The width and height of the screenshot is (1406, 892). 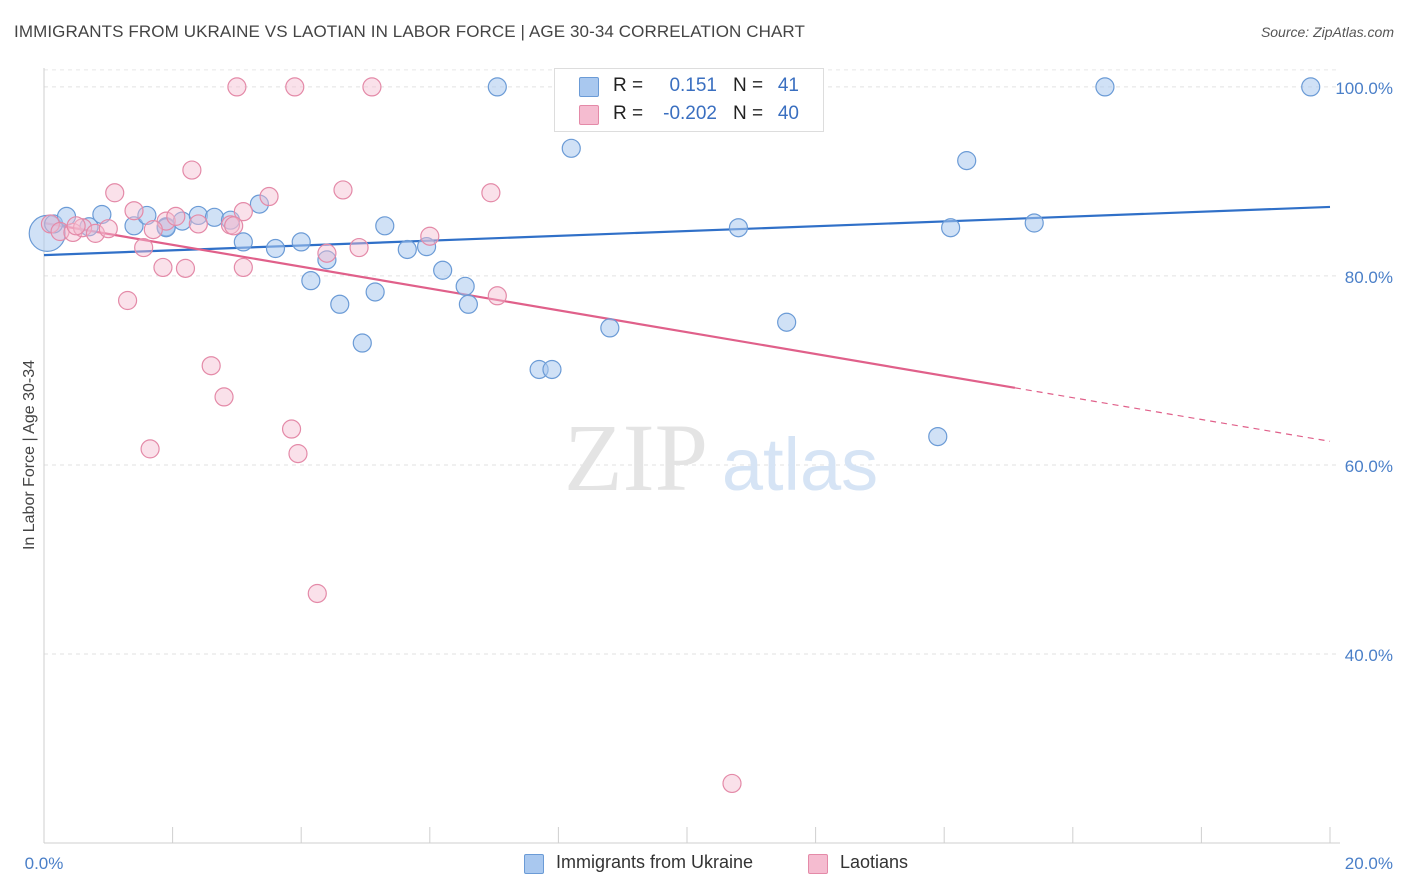 What do you see at coordinates (44, 863) in the screenshot?
I see `x-tick-label: 0.0%` at bounding box center [44, 863].